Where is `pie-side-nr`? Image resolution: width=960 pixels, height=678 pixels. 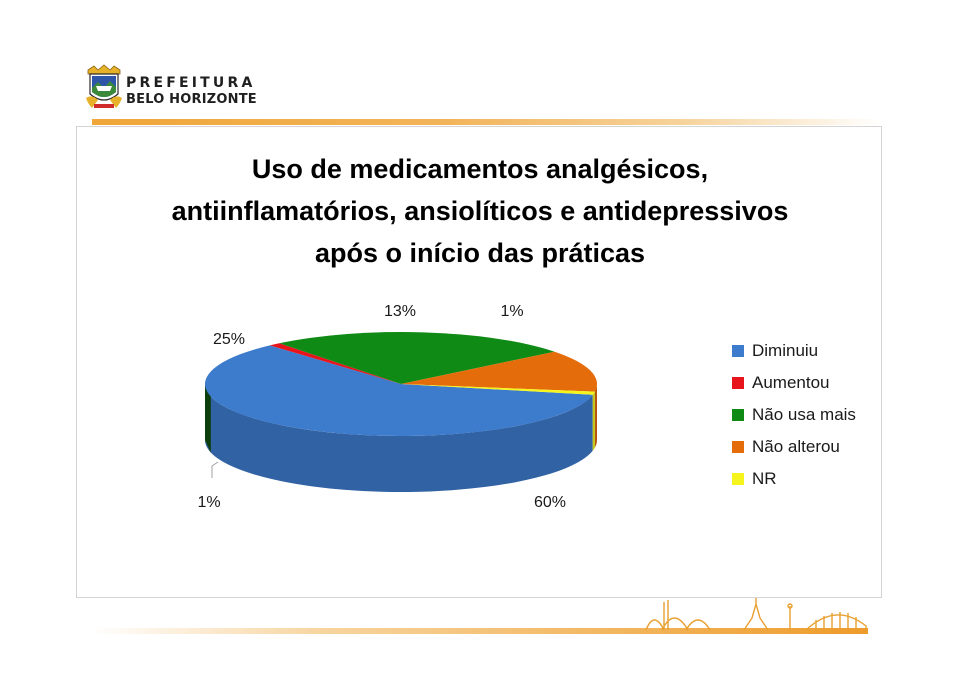 pie-side-nr is located at coordinates (593, 421).